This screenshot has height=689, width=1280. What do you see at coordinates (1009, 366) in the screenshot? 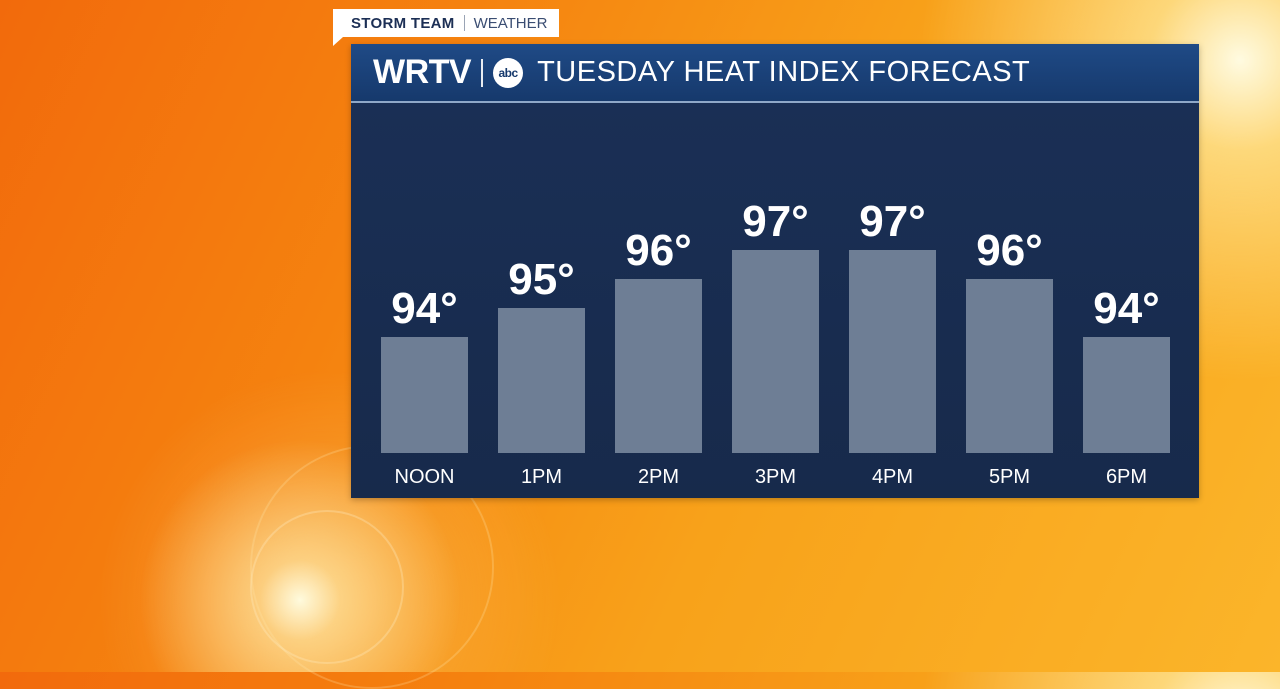
I see `bar-5pm` at bounding box center [1009, 366].